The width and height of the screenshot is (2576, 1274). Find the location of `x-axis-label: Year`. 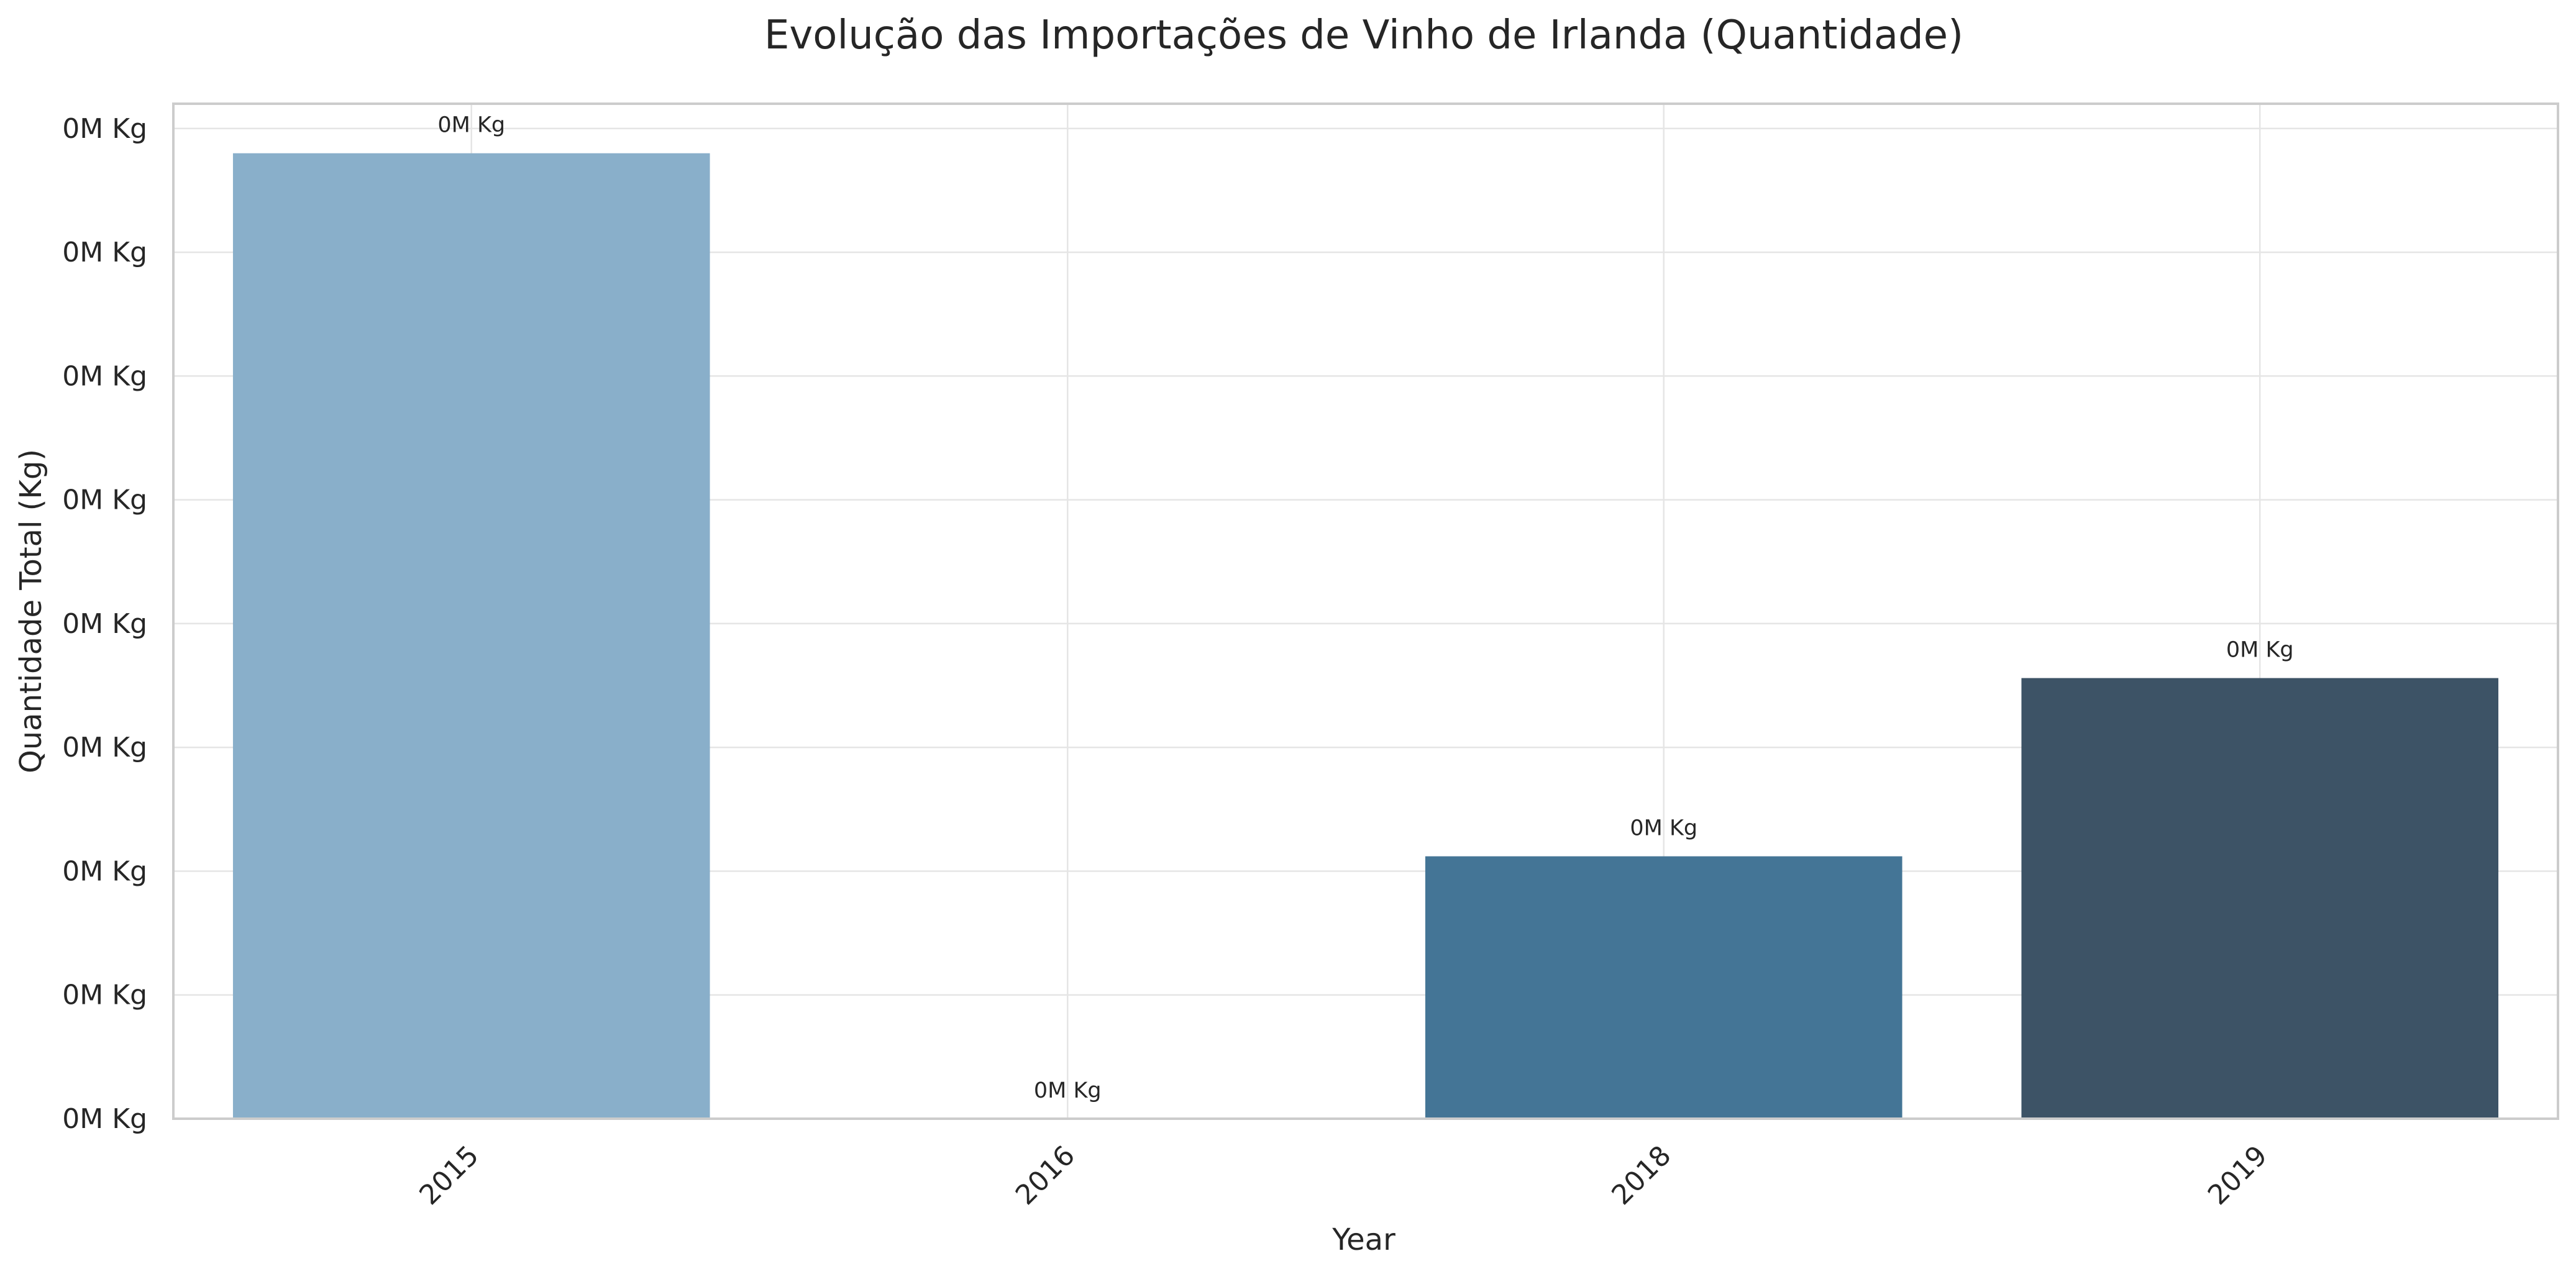

x-axis-label: Year is located at coordinates (1363, 1240).